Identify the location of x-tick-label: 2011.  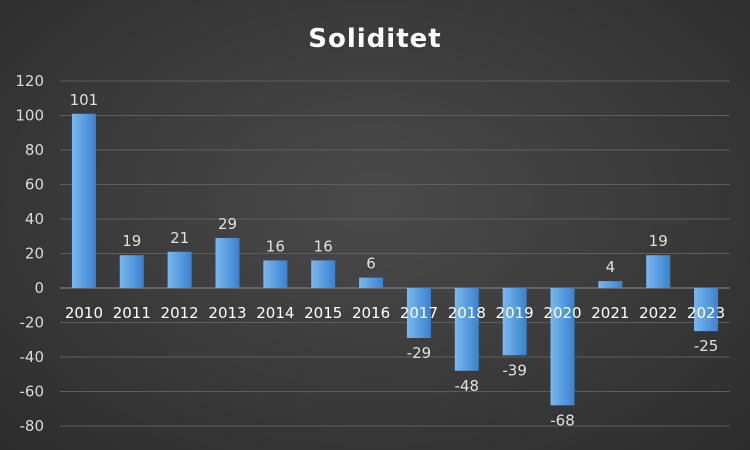
(132, 313).